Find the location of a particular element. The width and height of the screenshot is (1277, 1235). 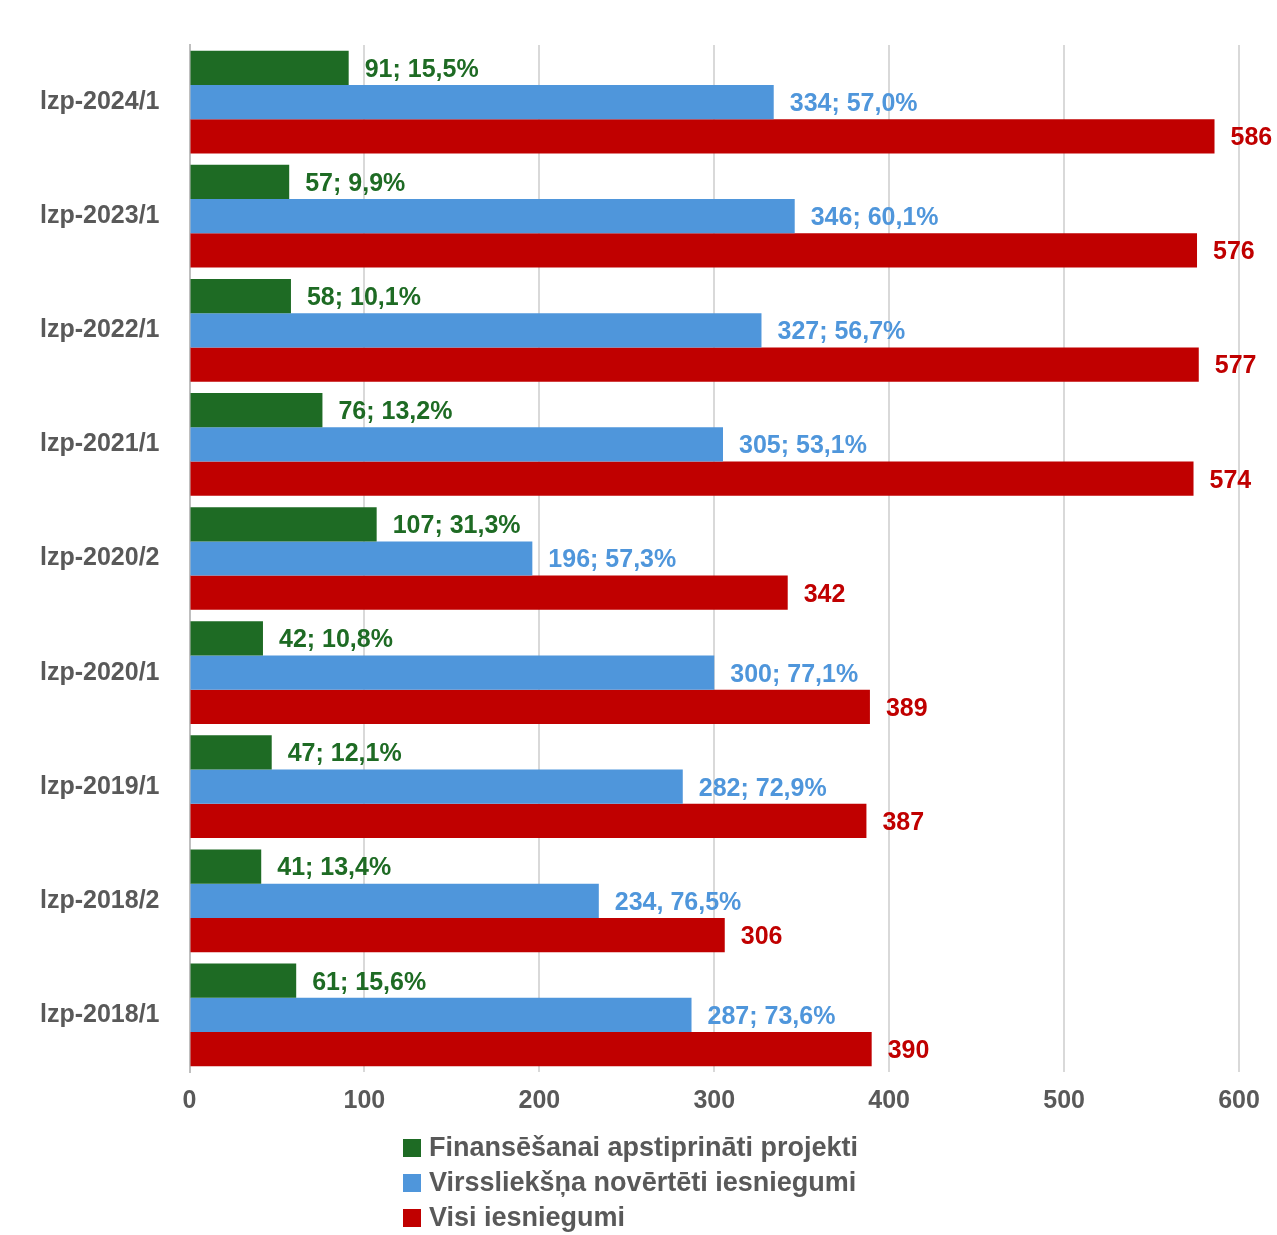

x-tick-label: 0 is located at coordinates (189, 1098).